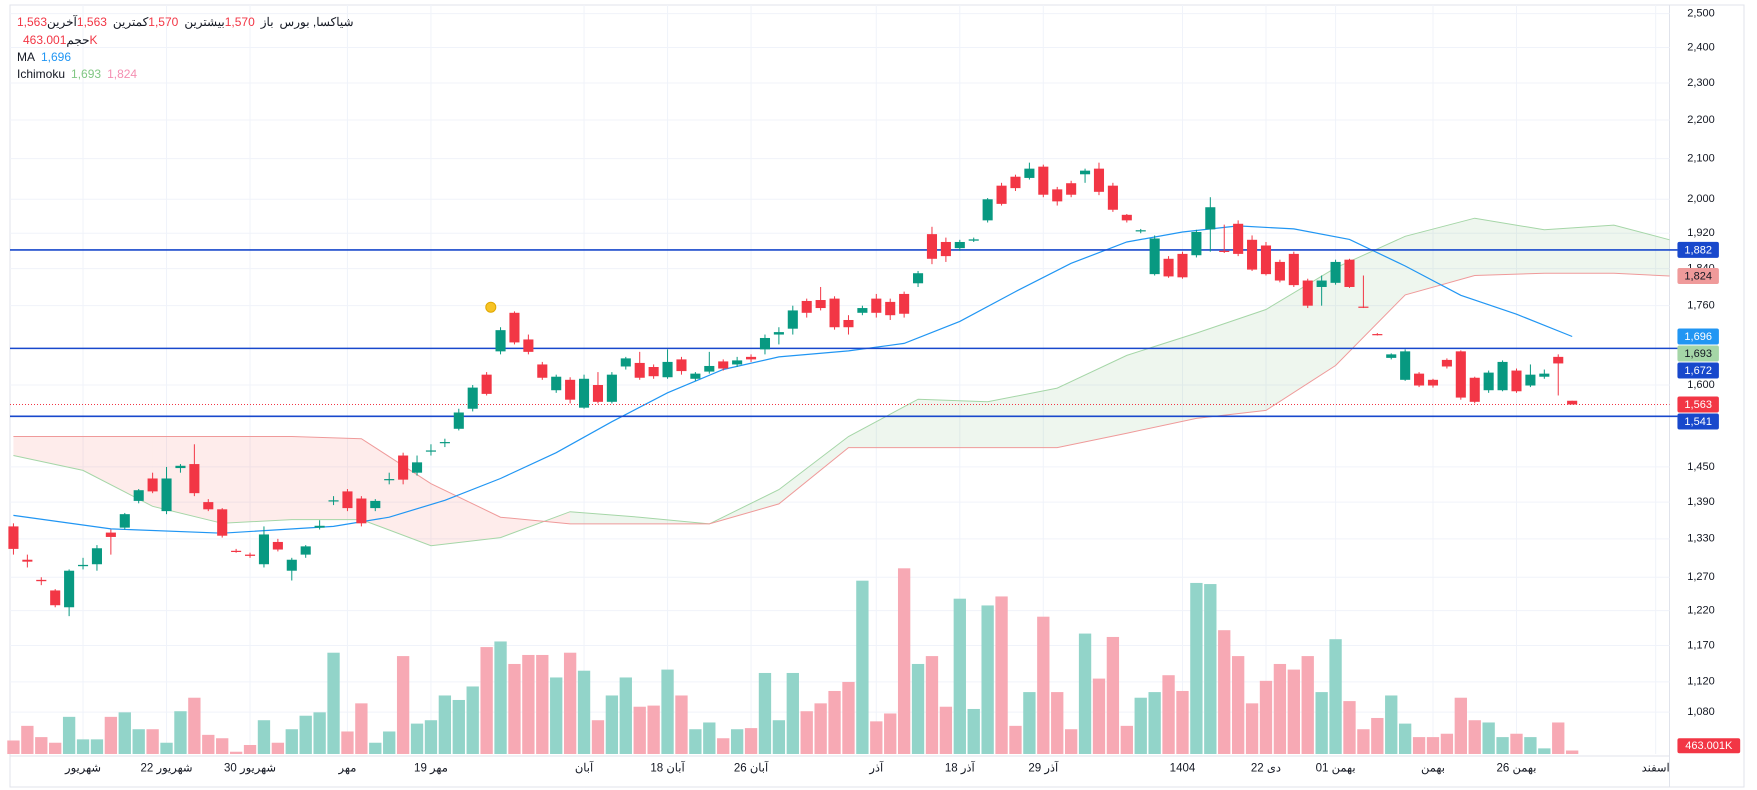 This screenshot has height=790, width=1757. What do you see at coordinates (491, 307) in the screenshot?
I see `event-marker` at bounding box center [491, 307].